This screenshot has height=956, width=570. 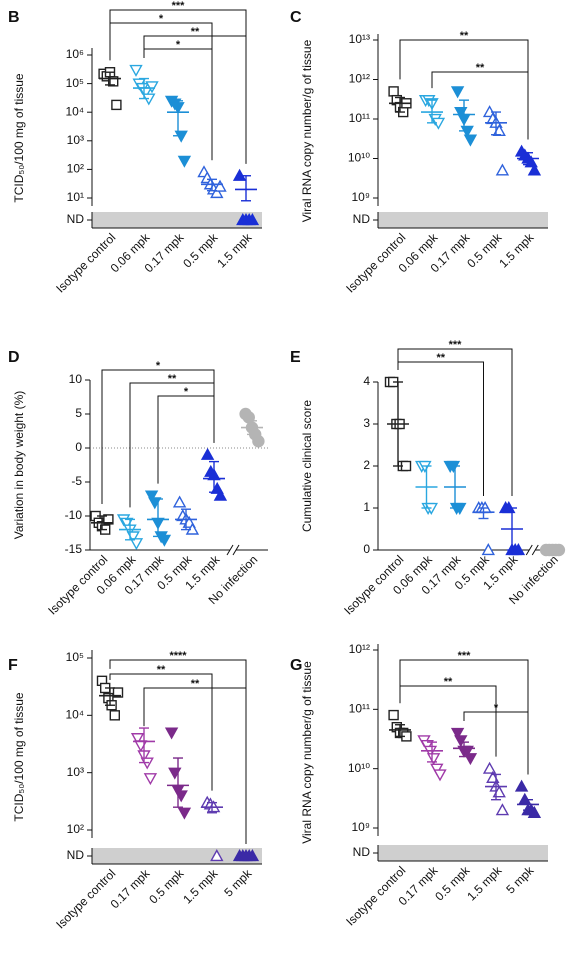 What do you see at coordinates (366, 549) in the screenshot?
I see `y-tick-label: 0` at bounding box center [366, 549].